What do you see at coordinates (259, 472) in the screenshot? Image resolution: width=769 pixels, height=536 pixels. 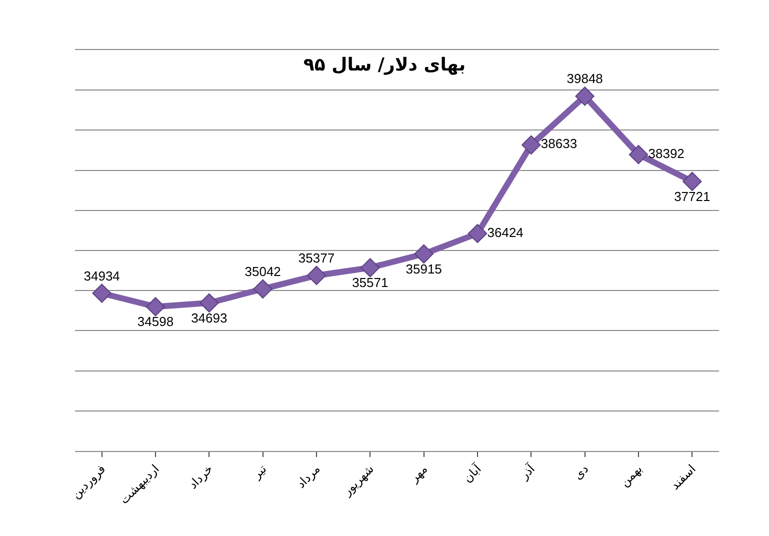 I see `x-tick-label: تیر` at bounding box center [259, 472].